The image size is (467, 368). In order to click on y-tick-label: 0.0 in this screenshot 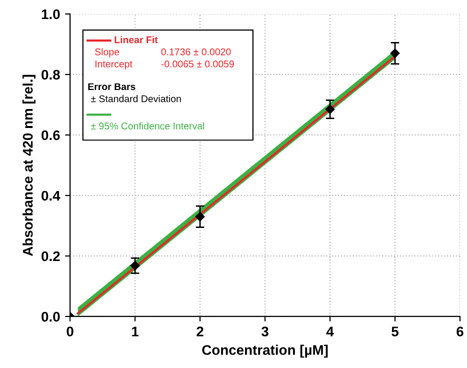, I will do `click(51, 317)`.